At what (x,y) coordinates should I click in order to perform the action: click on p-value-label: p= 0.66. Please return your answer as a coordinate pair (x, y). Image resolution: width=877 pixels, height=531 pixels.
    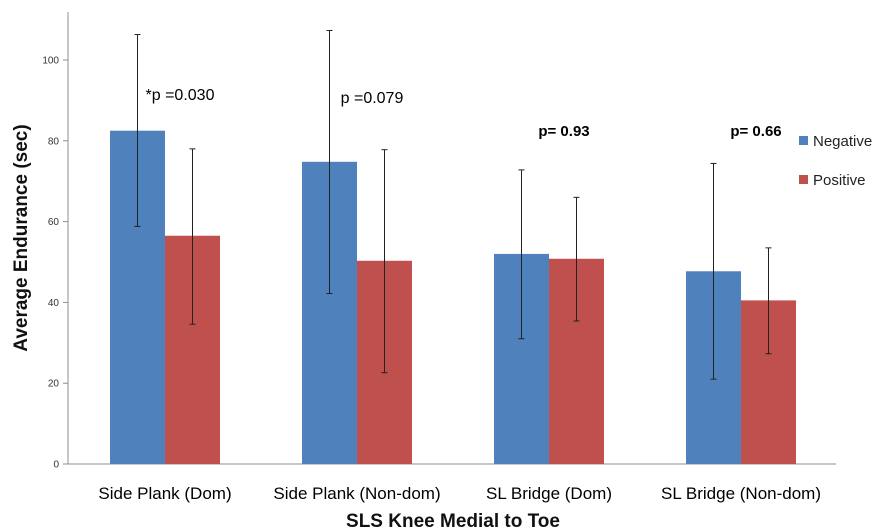
    Looking at the image, I should click on (755, 131).